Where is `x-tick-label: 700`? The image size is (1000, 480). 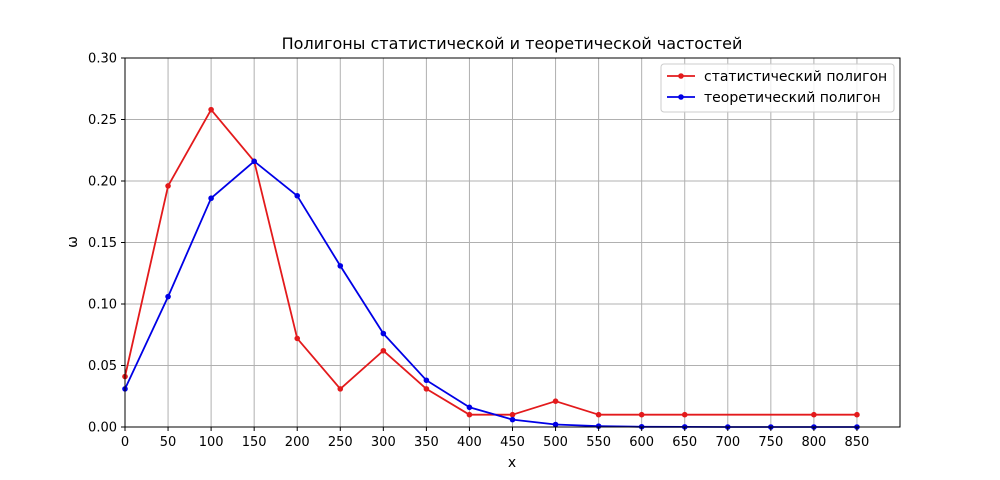
x-tick-label: 700 is located at coordinates (727, 442).